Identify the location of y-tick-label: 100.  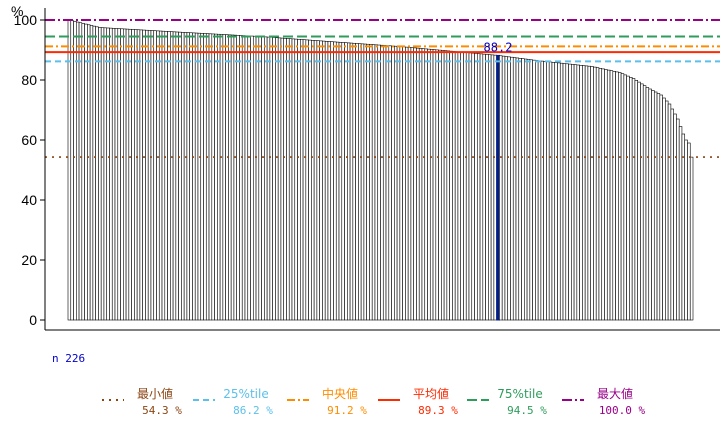
(26, 20).